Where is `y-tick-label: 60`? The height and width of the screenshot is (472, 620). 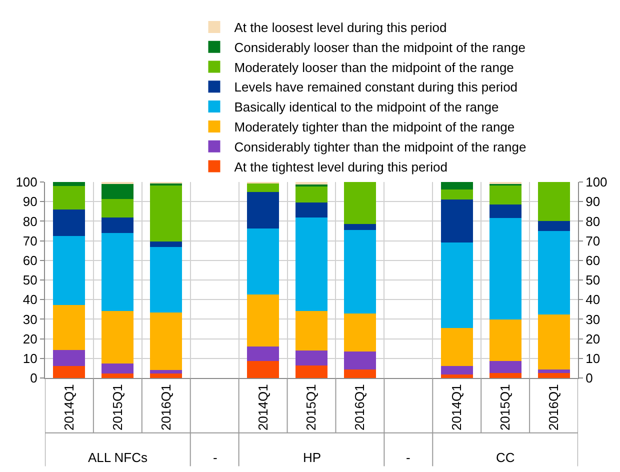
y-tick-label: 60 is located at coordinates (30, 260).